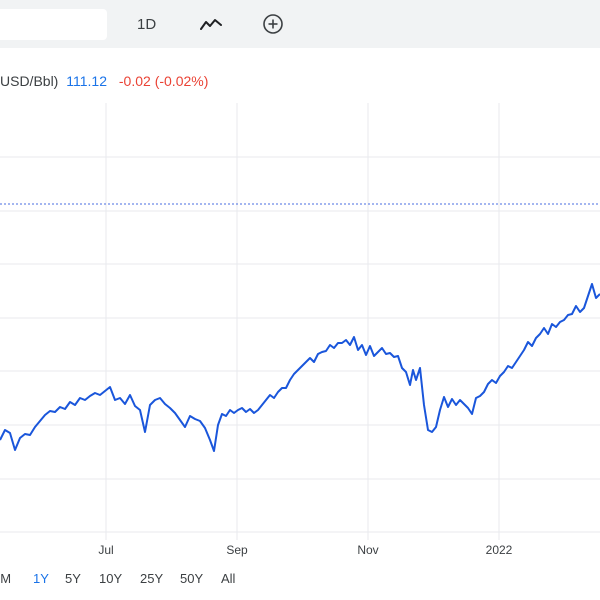 Image resolution: width=600 pixels, height=600 pixels. Describe the element at coordinates (163, 81) in the screenshot. I see `price-change: -0.02 (-0.02%)` at that location.